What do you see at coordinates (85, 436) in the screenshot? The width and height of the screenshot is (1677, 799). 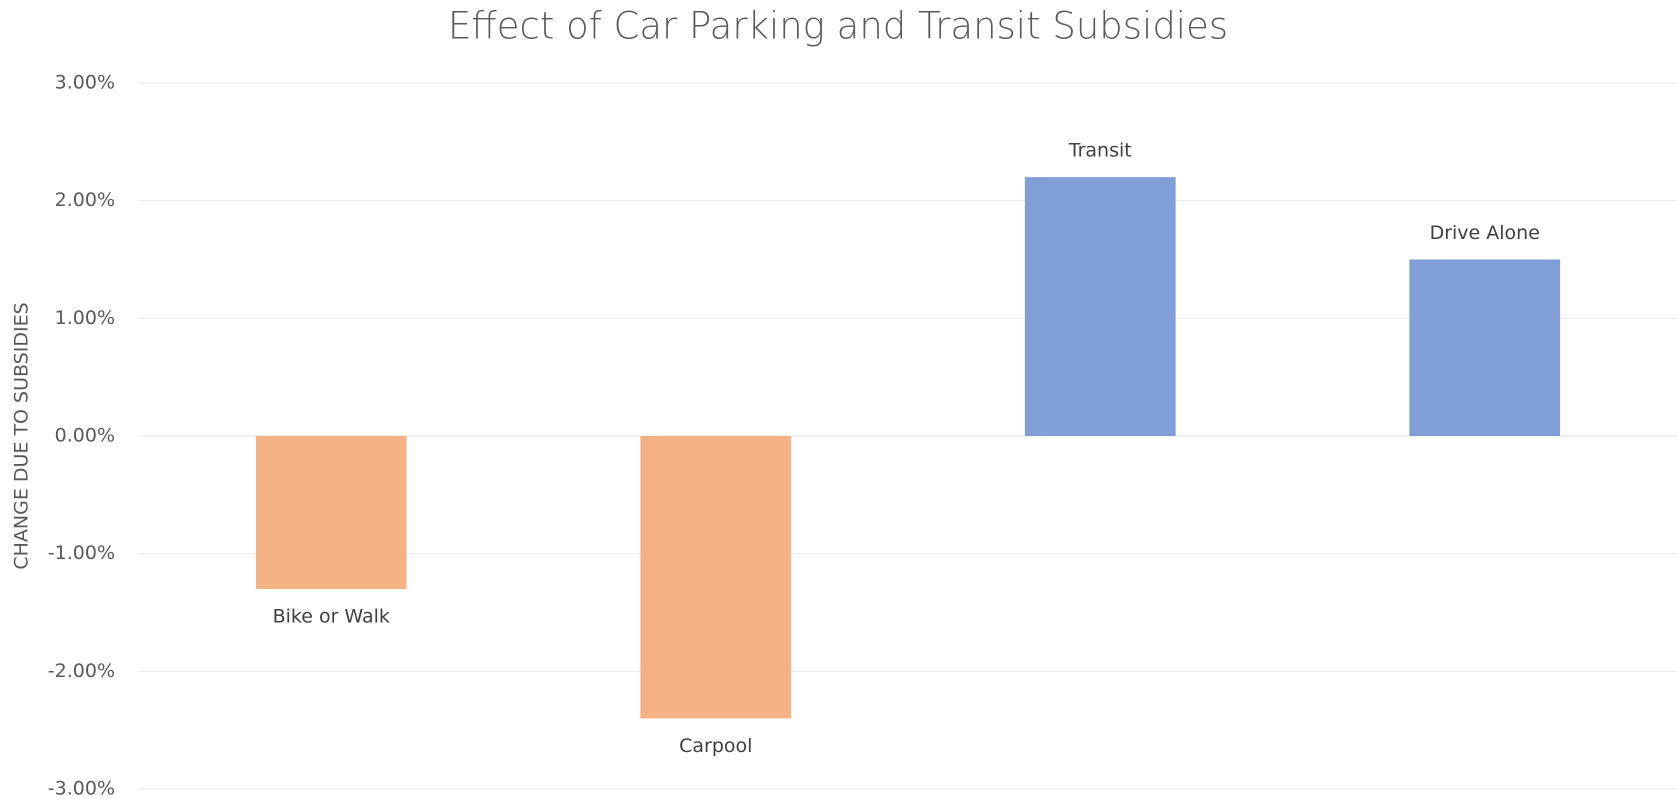 I see `y-tick-label: 0.00%` at bounding box center [85, 436].